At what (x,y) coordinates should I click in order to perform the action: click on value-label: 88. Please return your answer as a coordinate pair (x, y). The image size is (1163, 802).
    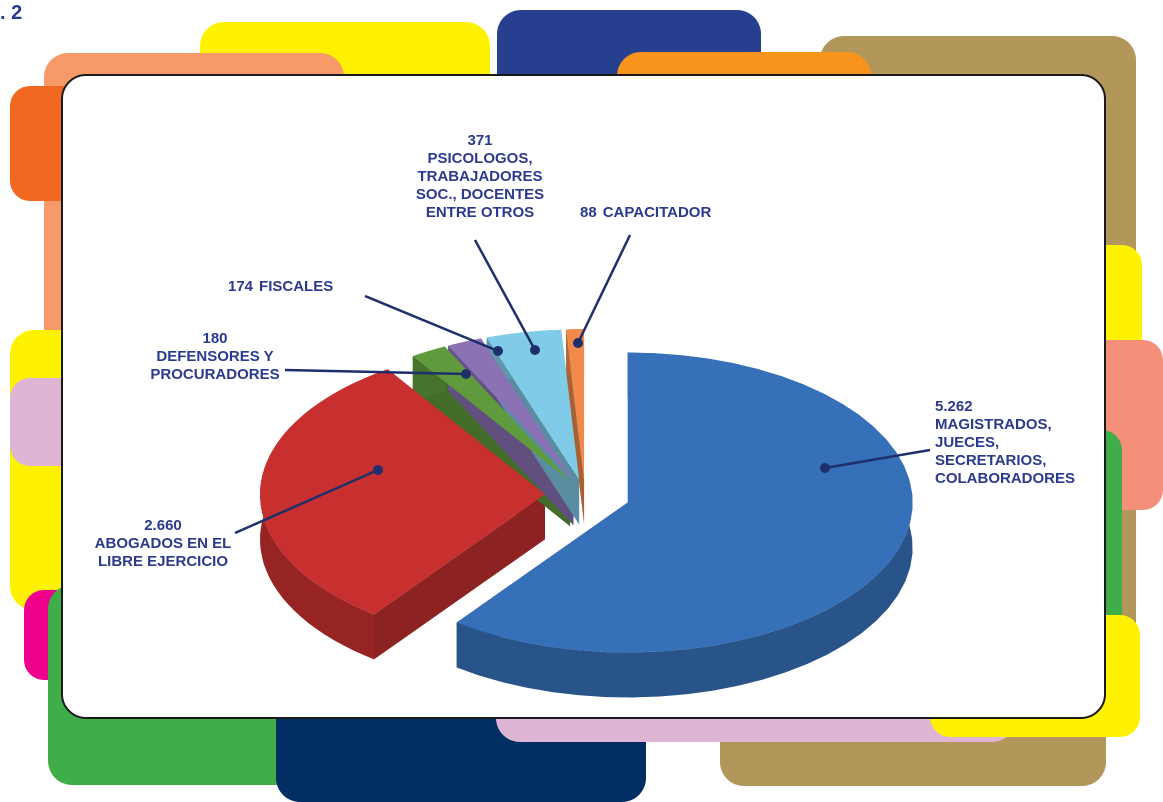
    Looking at the image, I should click on (588, 212).